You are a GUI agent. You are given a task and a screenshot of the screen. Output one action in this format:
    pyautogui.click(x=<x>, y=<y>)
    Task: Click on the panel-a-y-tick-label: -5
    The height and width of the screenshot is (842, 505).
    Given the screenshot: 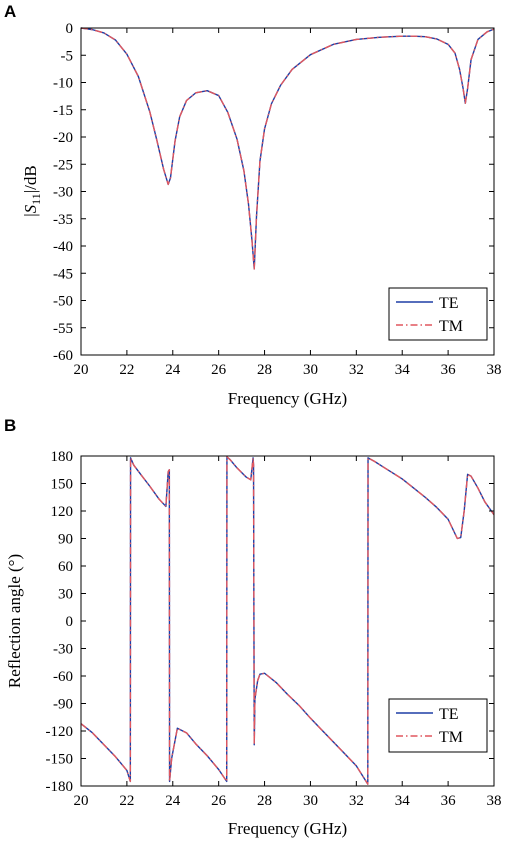 What is the action you would take?
    pyautogui.click(x=67, y=56)
    